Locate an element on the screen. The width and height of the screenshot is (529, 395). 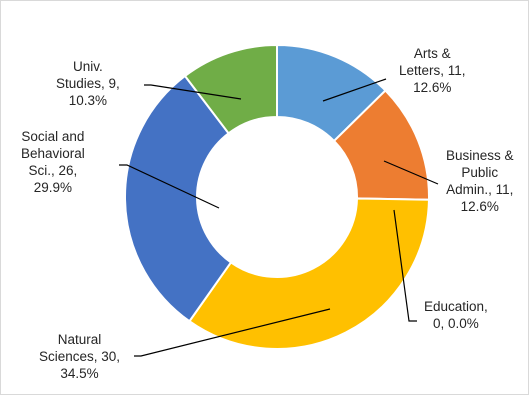
data-label-education: Education, 0, 0.0% is located at coordinates (456, 315).